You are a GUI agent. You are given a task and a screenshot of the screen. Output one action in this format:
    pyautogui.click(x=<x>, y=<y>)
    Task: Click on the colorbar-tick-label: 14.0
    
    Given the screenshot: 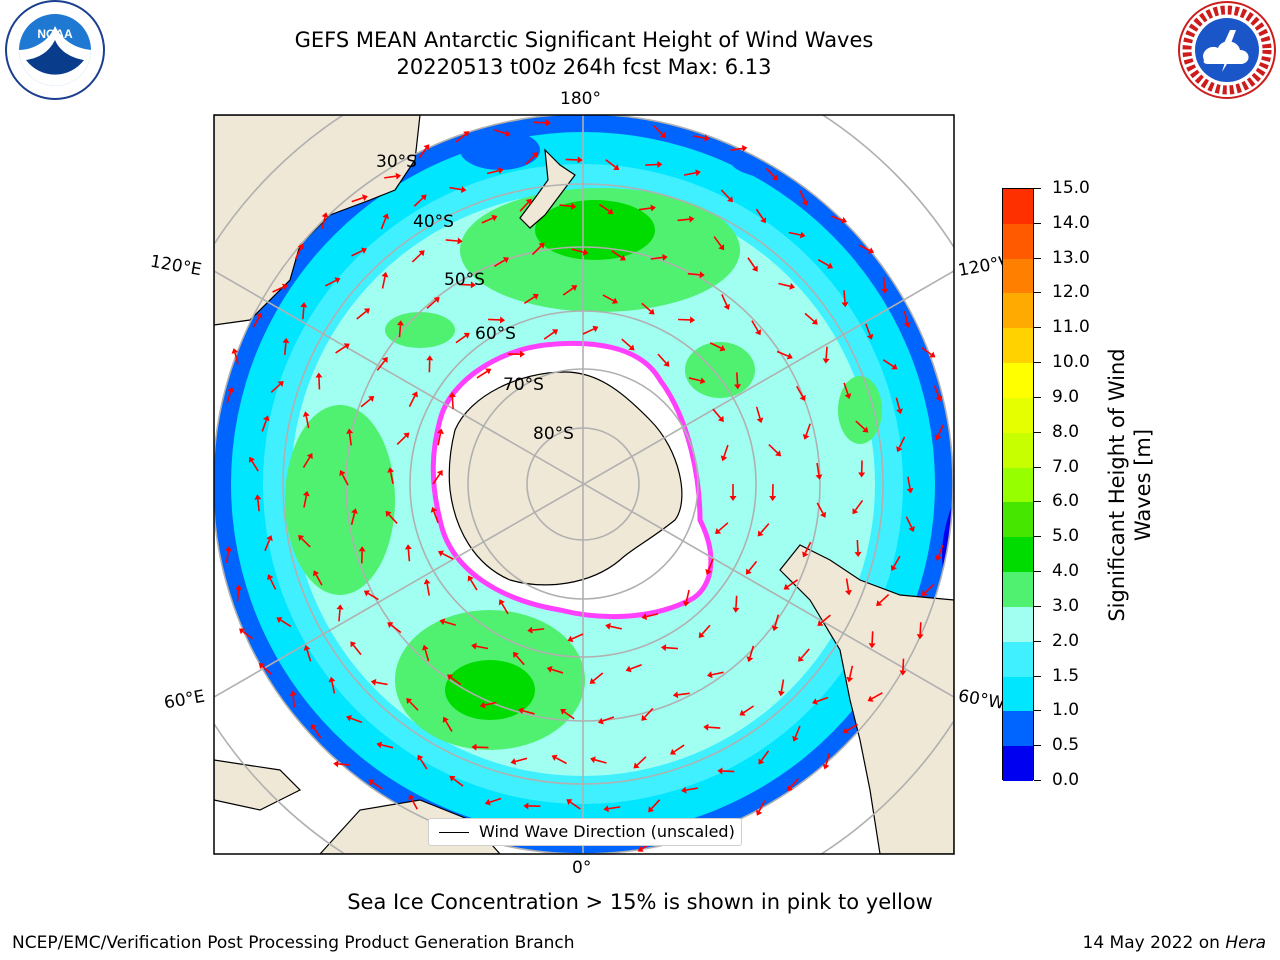 What is the action you would take?
    pyautogui.click(x=1071, y=222)
    